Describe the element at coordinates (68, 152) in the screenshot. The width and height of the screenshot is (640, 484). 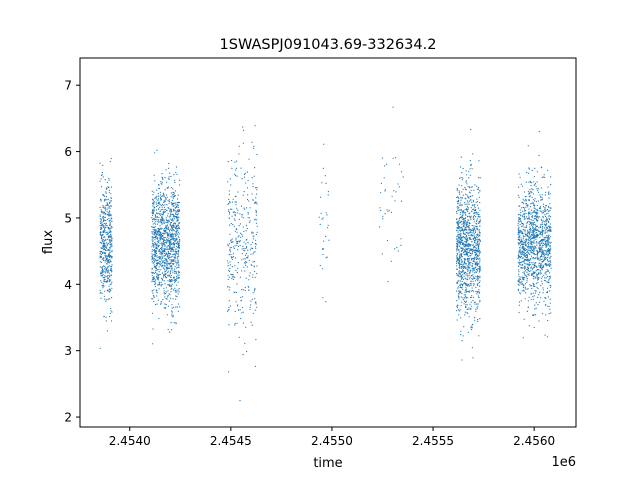
I see `y-tick-label: 6` at that location.